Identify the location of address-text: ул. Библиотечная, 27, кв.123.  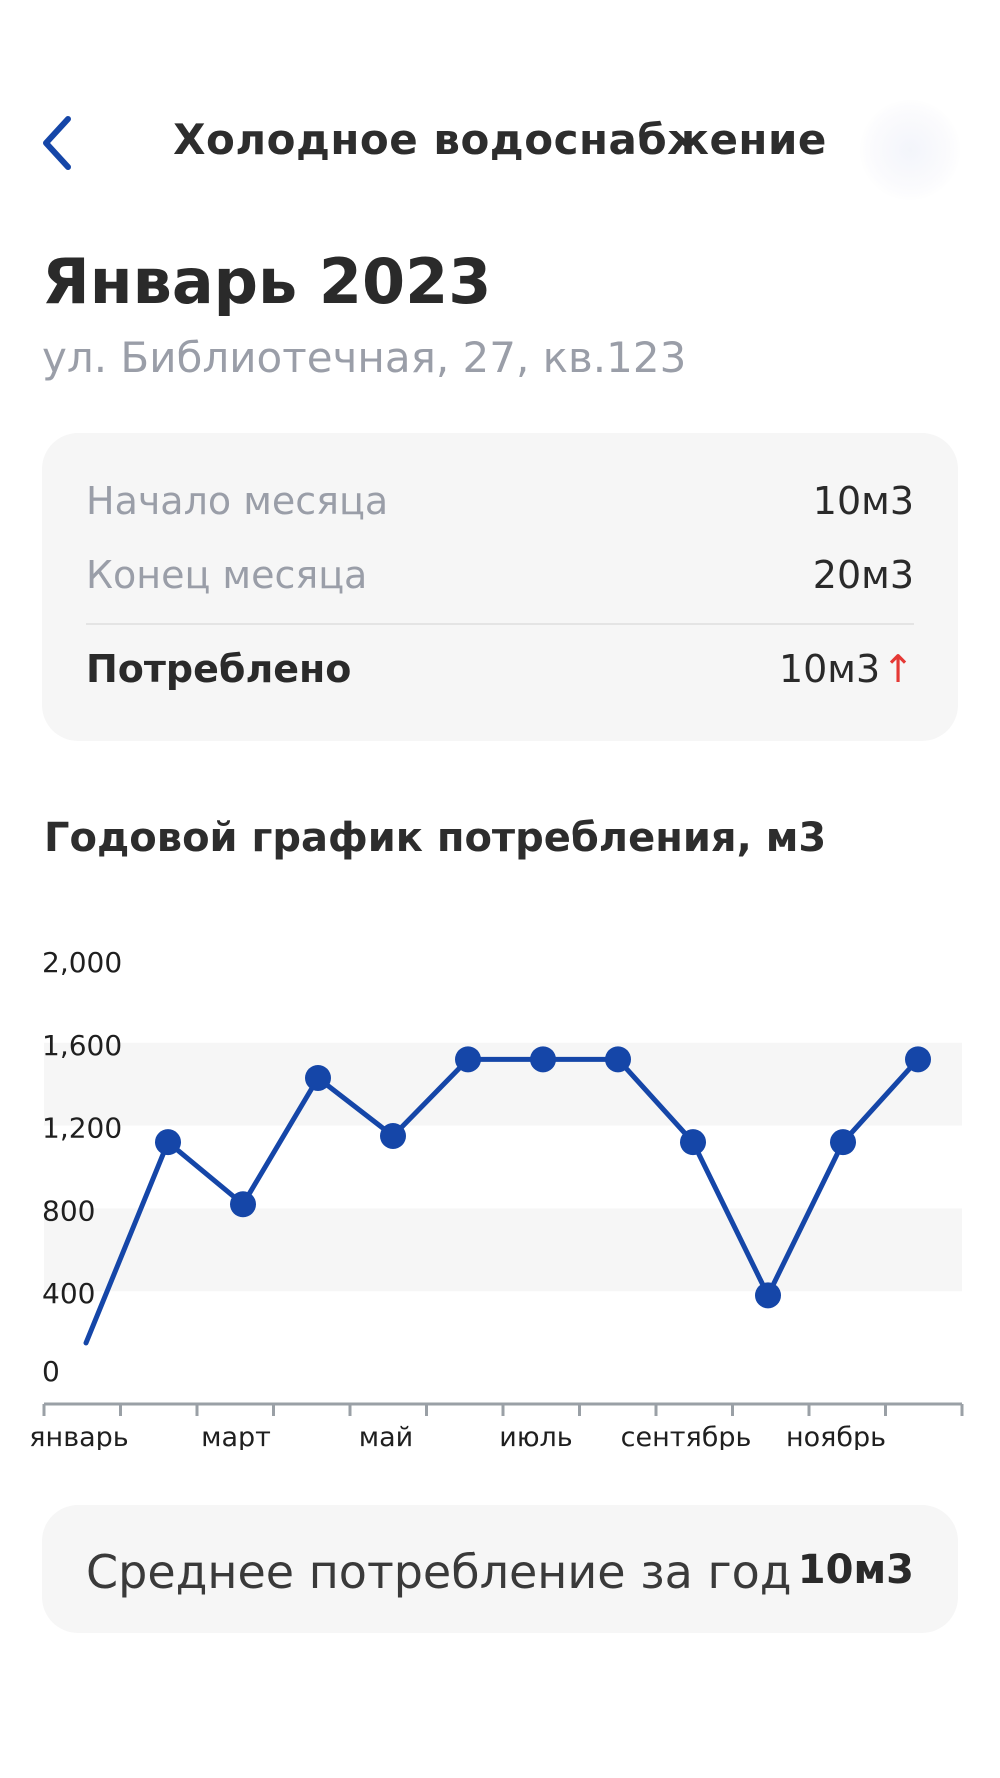
(364, 357).